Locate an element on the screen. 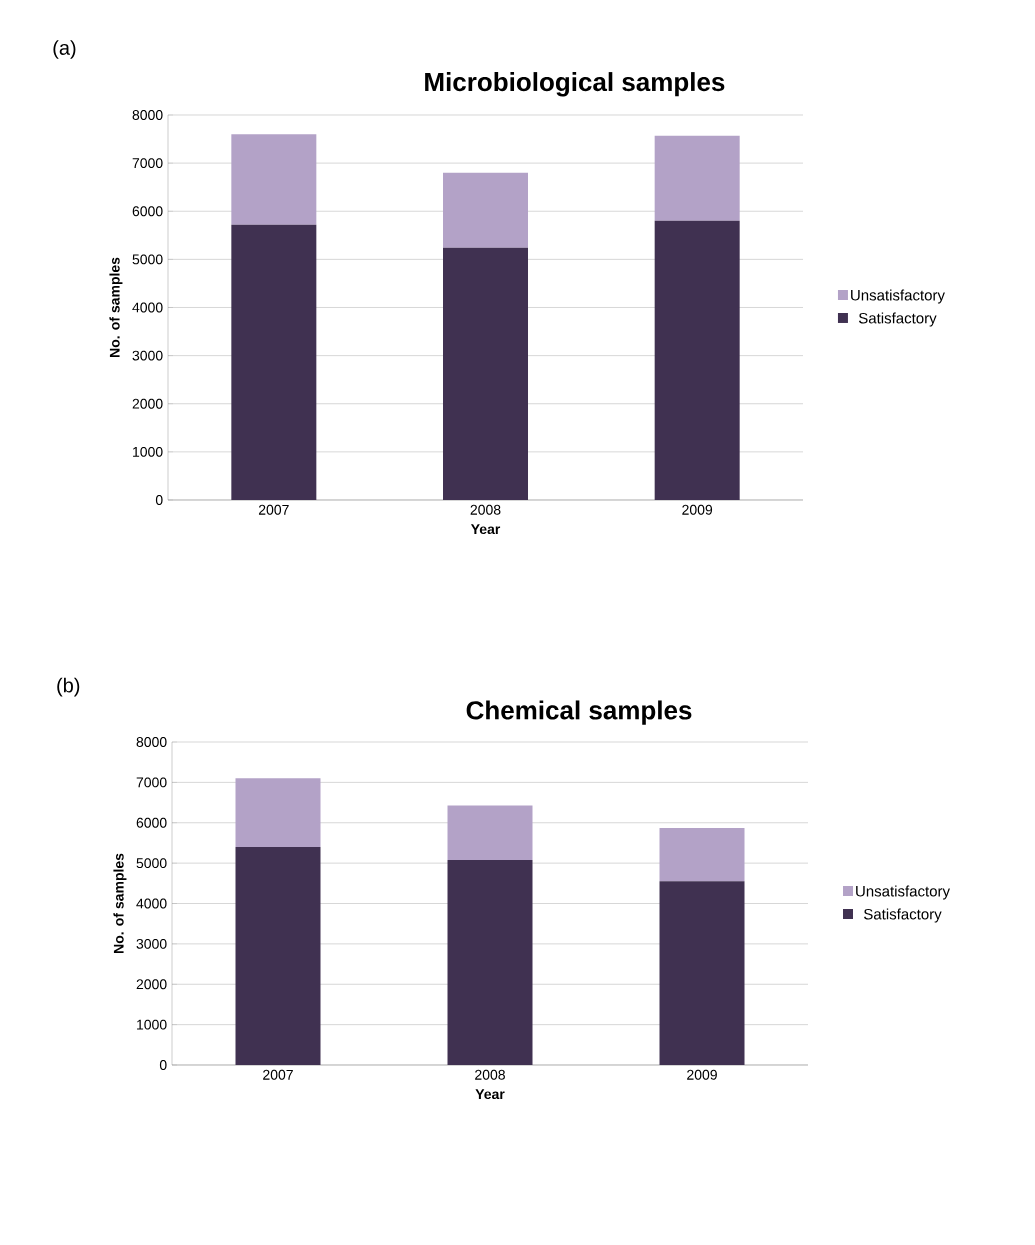 The height and width of the screenshot is (1245, 1035). text: (a) is located at coordinates (64, 49).